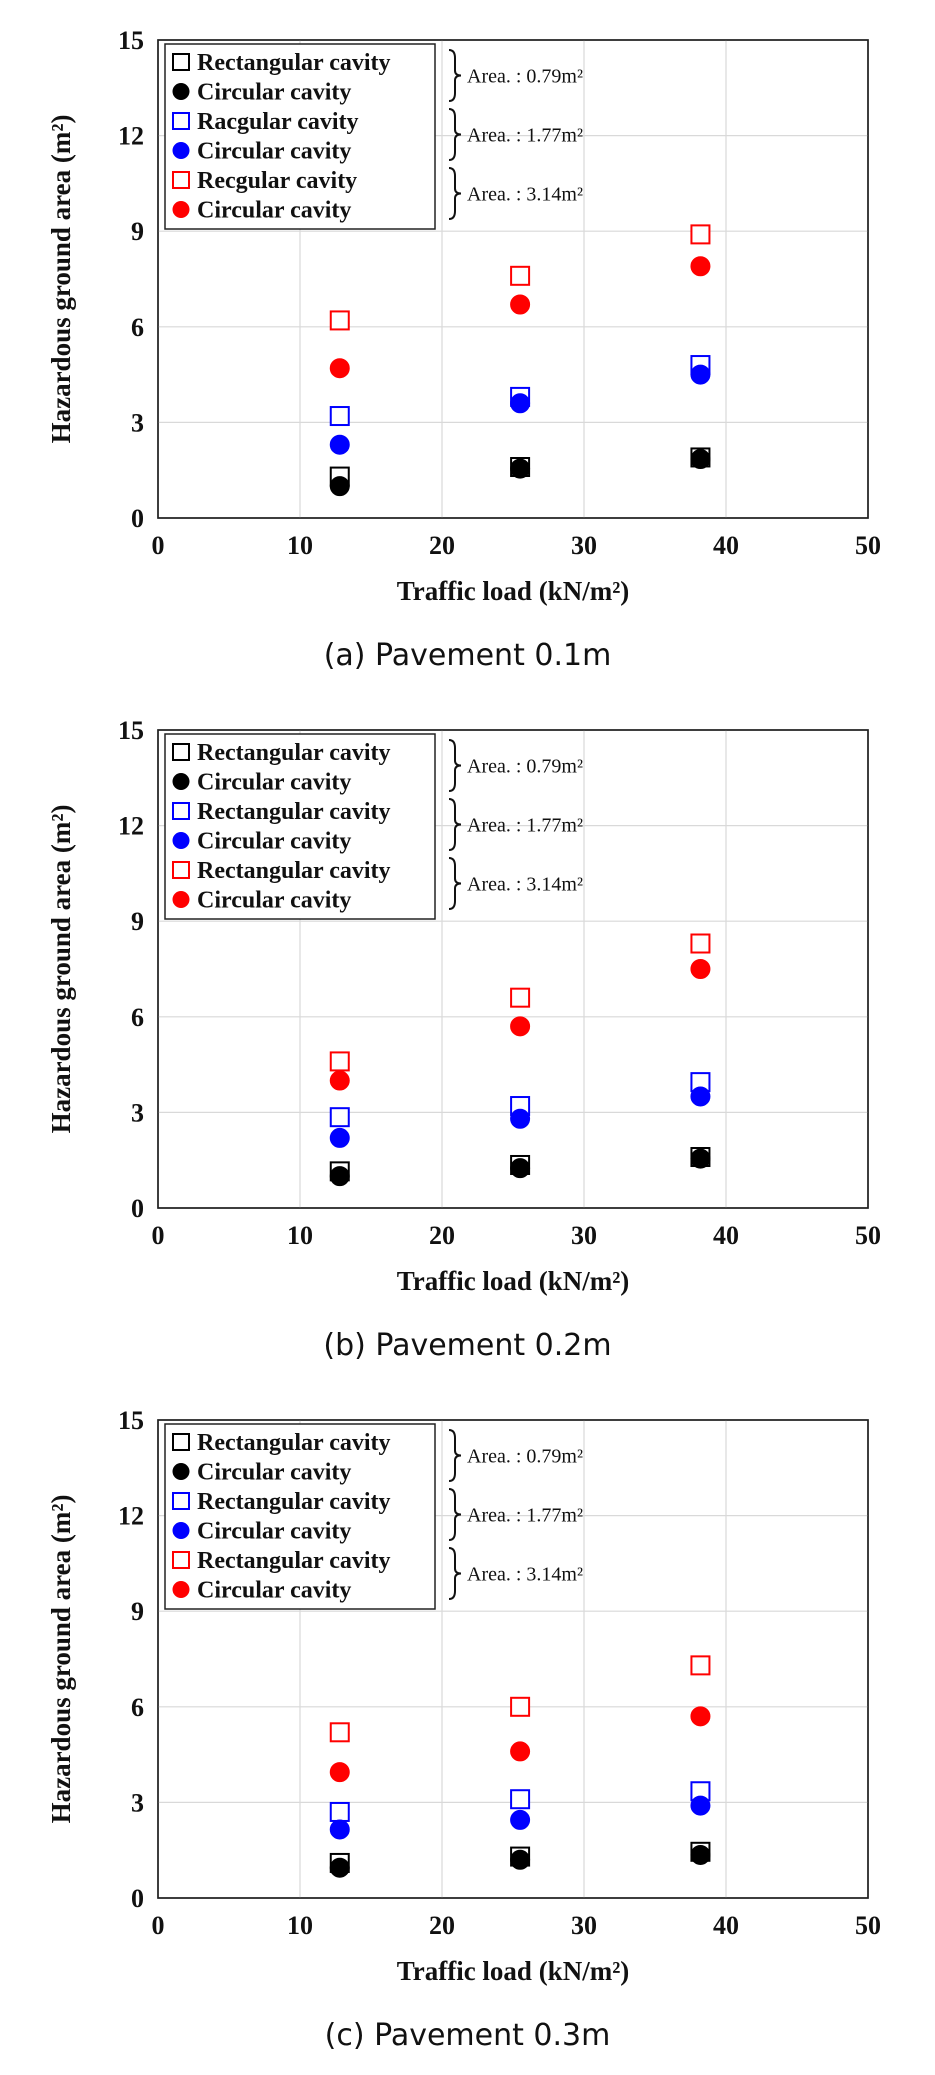 The width and height of the screenshot is (935, 2075). I want to click on y-axis-label: Hazardous ground area (m²), so click(61, 279).